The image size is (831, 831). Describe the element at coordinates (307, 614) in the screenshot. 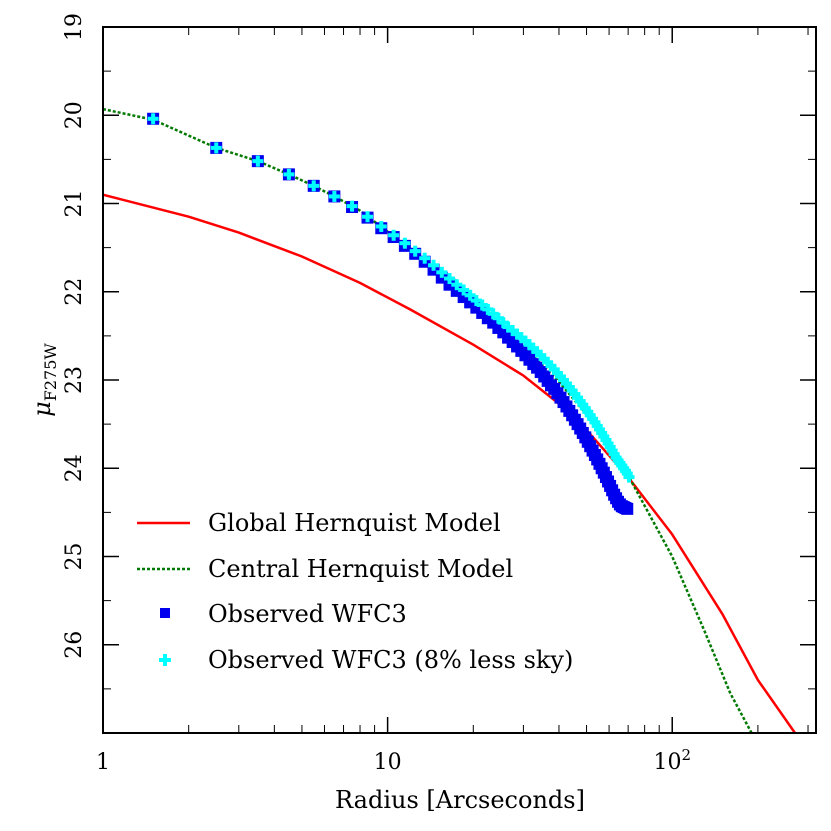

I see `legend-label-observed: Observed WFC3` at that location.